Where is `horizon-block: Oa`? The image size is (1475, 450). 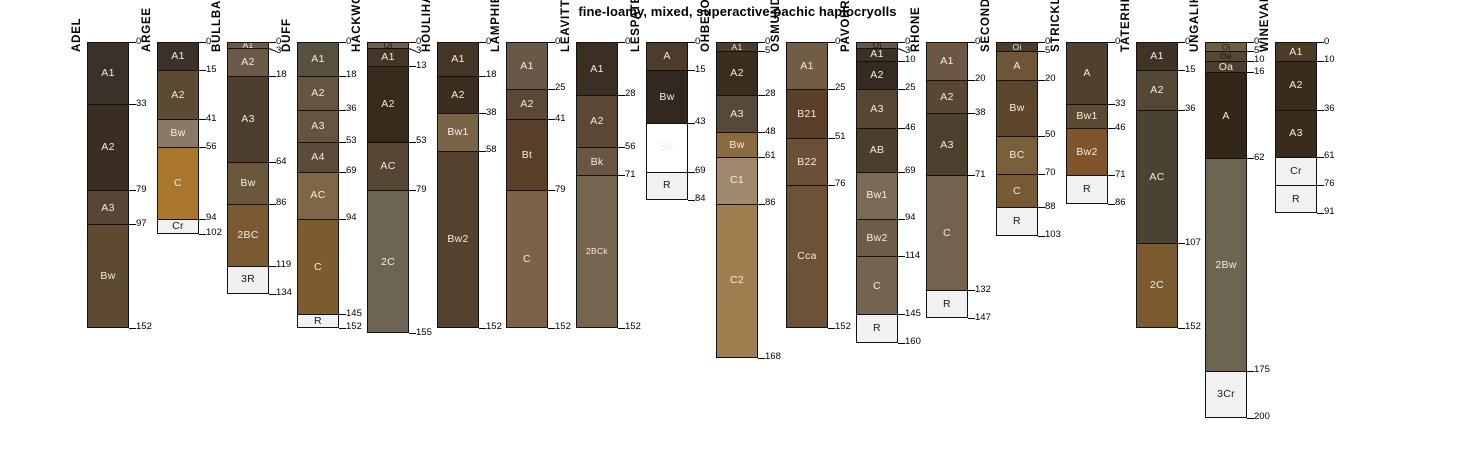
horizon-block: Oa is located at coordinates (1226, 66).